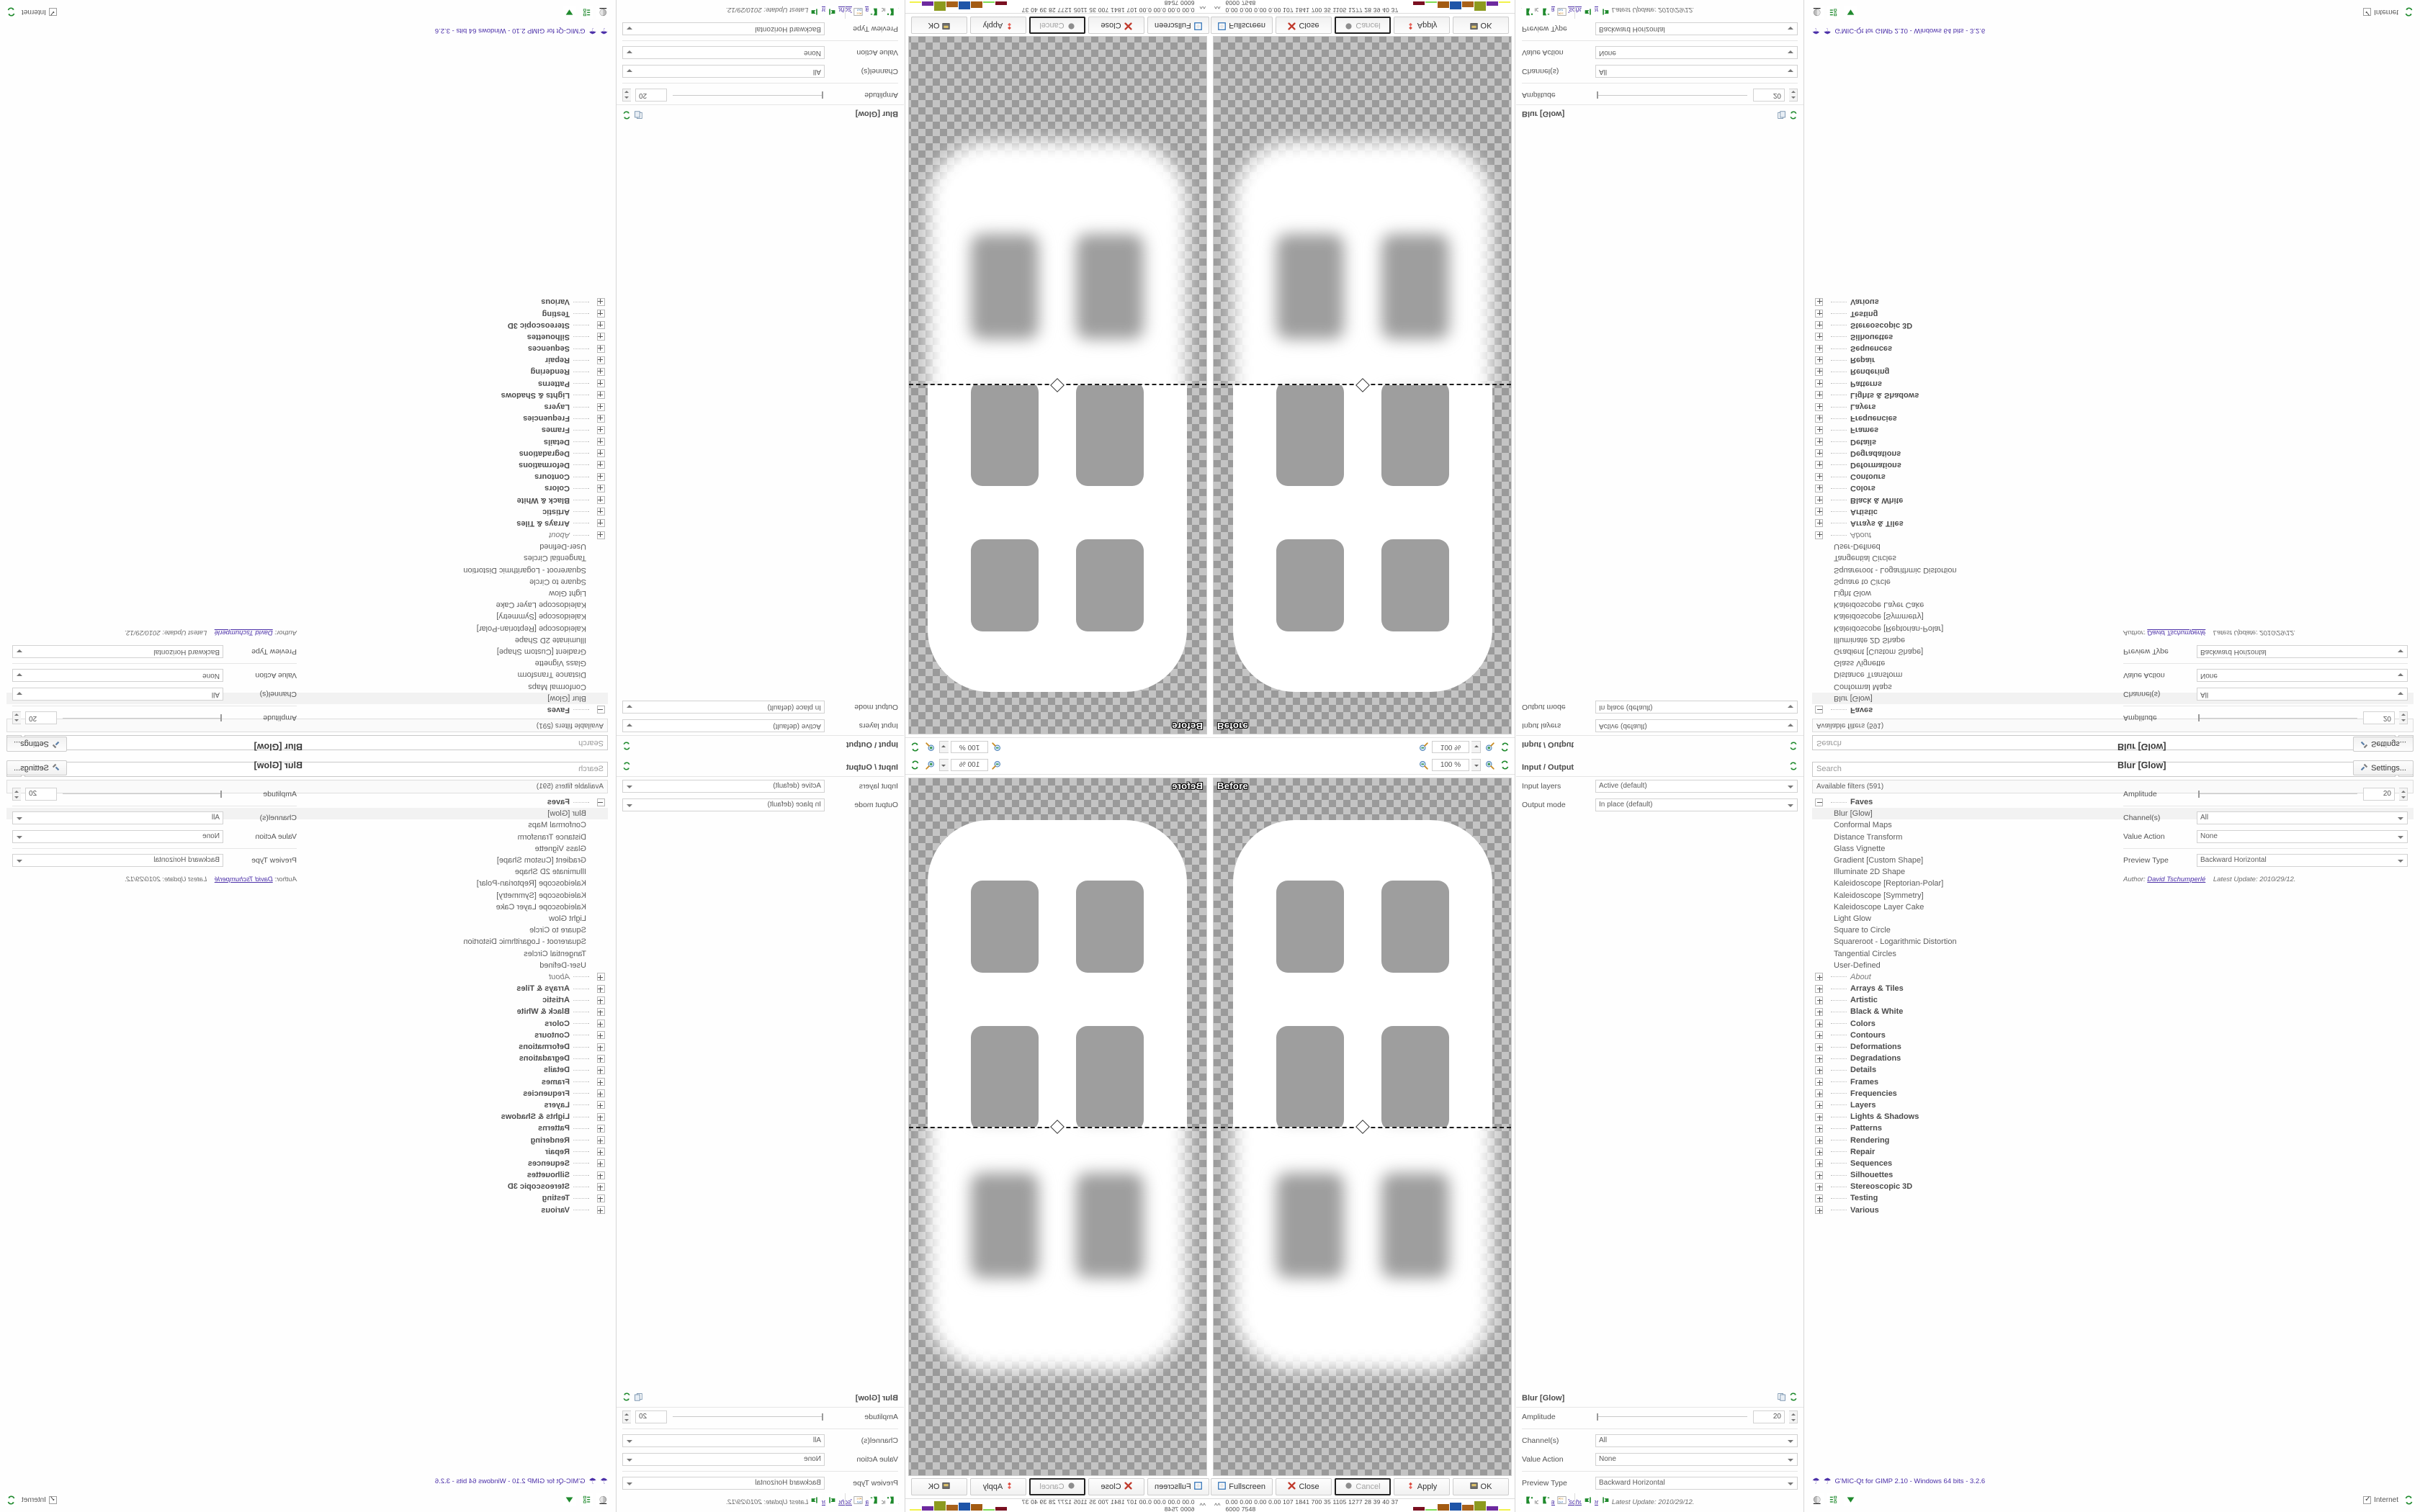 The height and width of the screenshot is (1512, 2420). Describe the element at coordinates (2113, 1058) in the screenshot. I see `tree-category-item: Degradations` at that location.